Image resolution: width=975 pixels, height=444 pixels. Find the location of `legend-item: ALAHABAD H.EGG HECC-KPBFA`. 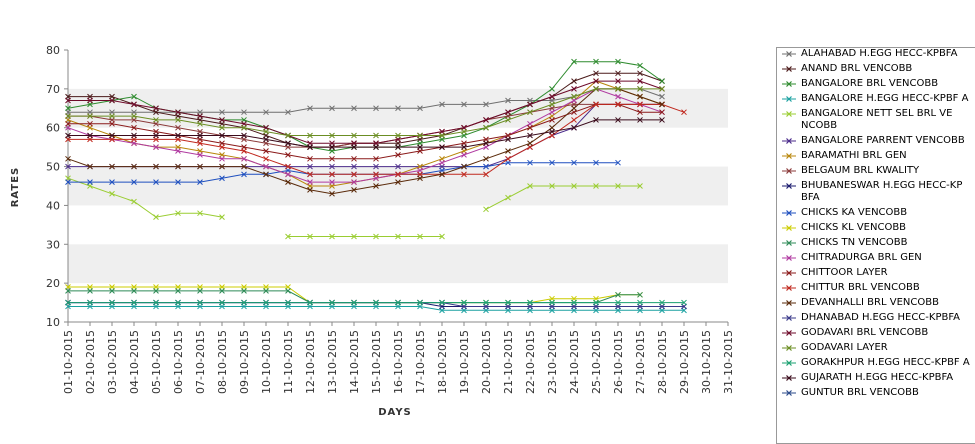

legend-item: ALAHABAD H.EGG HECC-KPBFA is located at coordinates (876, 54).